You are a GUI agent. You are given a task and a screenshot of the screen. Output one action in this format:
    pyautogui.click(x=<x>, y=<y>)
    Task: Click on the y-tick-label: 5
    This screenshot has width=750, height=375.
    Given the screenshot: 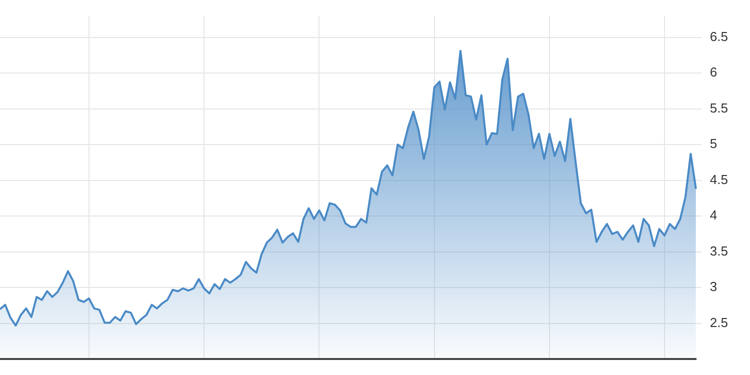 What is the action you would take?
    pyautogui.click(x=714, y=144)
    